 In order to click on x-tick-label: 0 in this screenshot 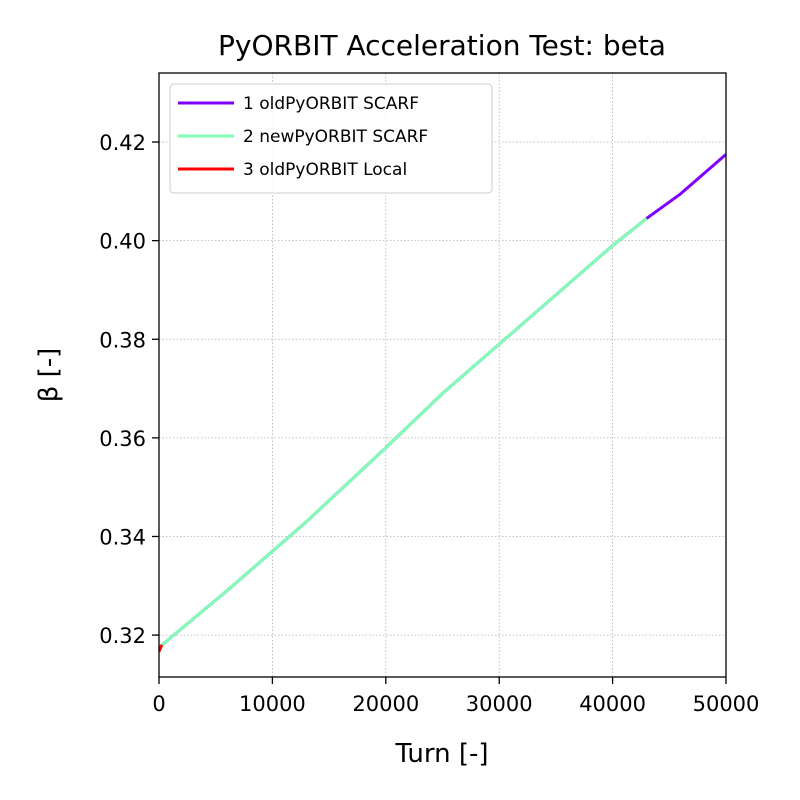, I will do `click(158, 704)`.